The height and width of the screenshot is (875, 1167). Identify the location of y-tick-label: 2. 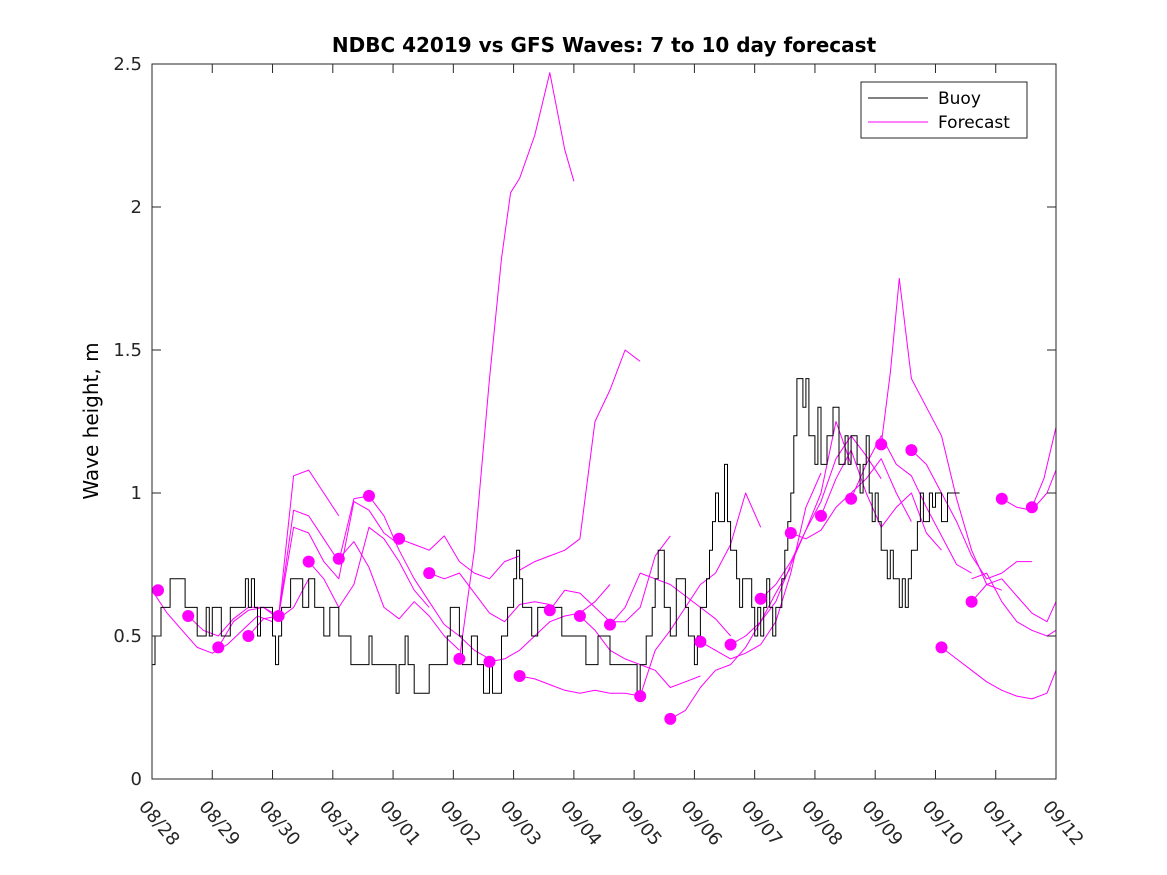
(136, 207).